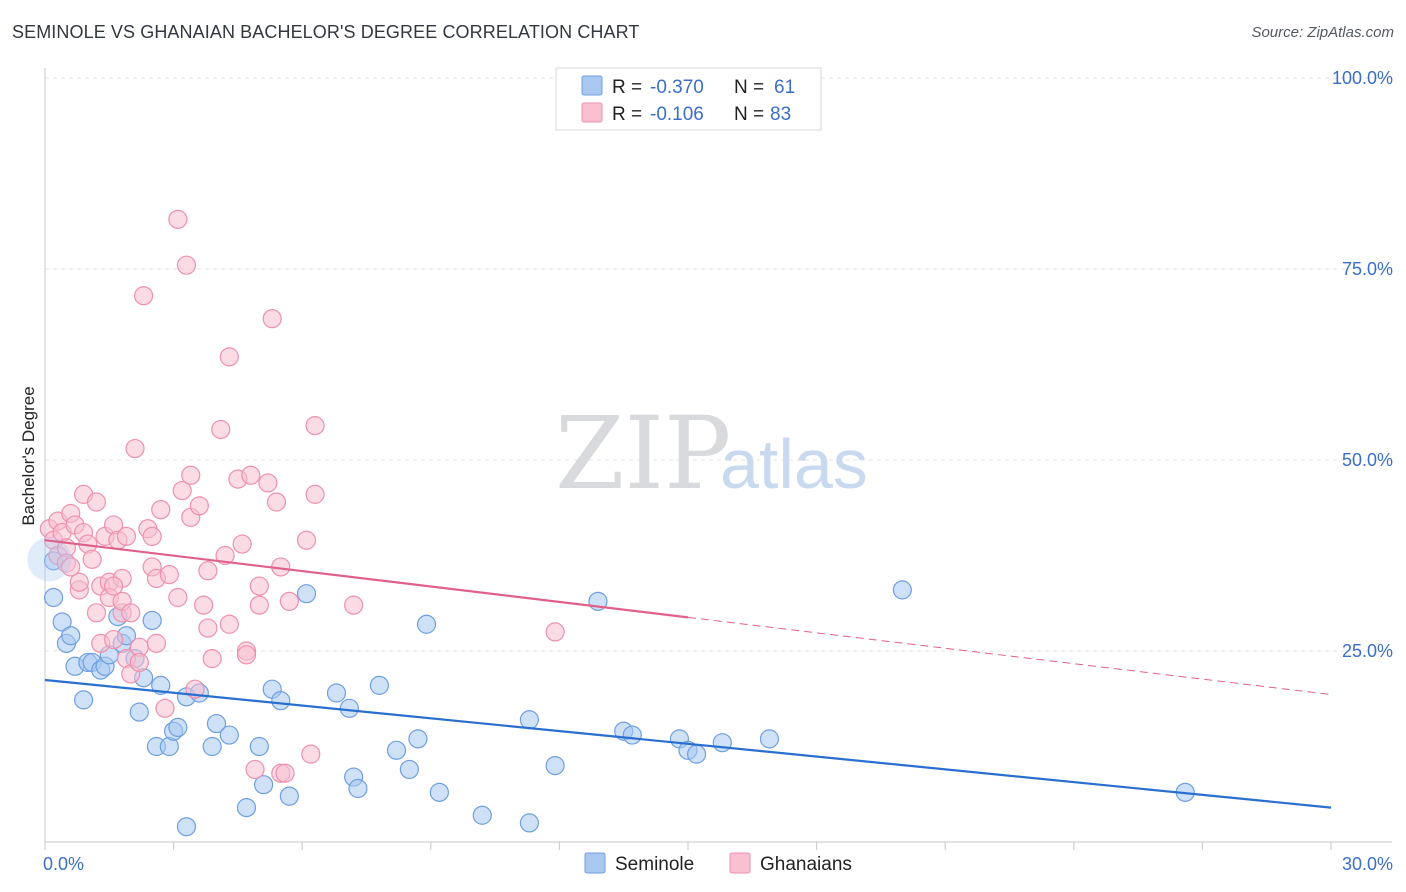 The image size is (1406, 892). I want to click on x-tick-label: 30.0%, so click(1367, 864).